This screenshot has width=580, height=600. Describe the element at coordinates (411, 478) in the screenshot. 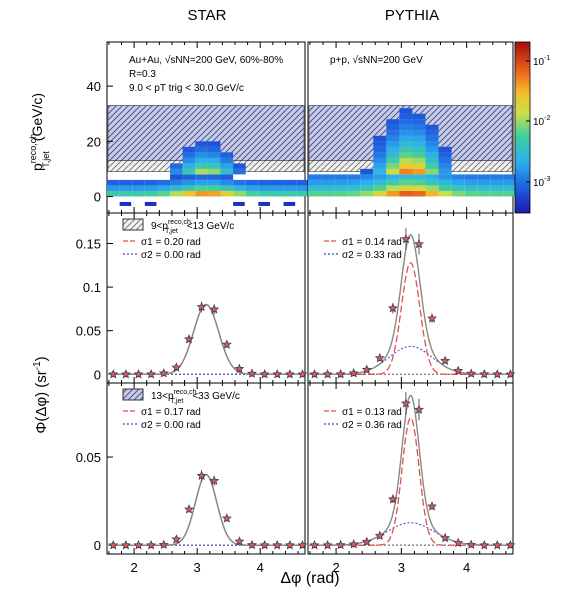

I see `panel-bottom-right: 2 3 4 σ1 = 0.13 rad σ2 = 0.36 rad` at that location.